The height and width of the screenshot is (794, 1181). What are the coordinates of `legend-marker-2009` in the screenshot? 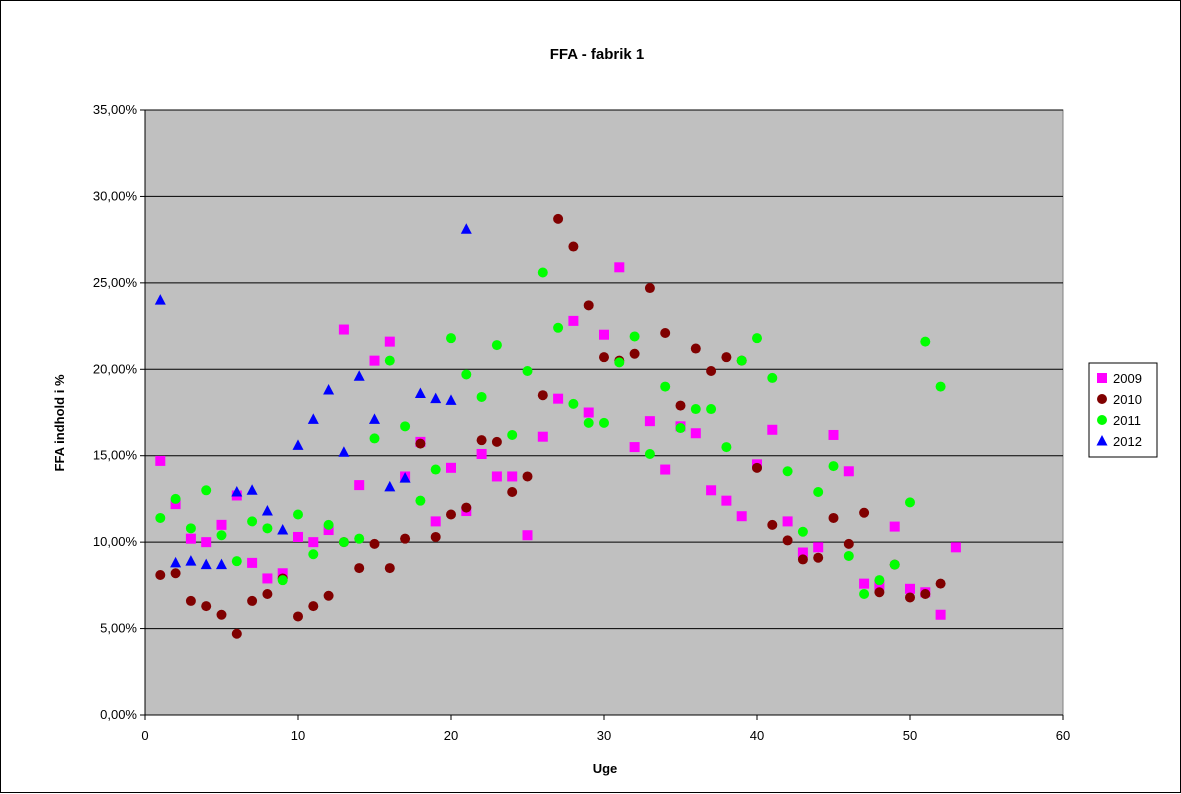 It's located at (1102, 378).